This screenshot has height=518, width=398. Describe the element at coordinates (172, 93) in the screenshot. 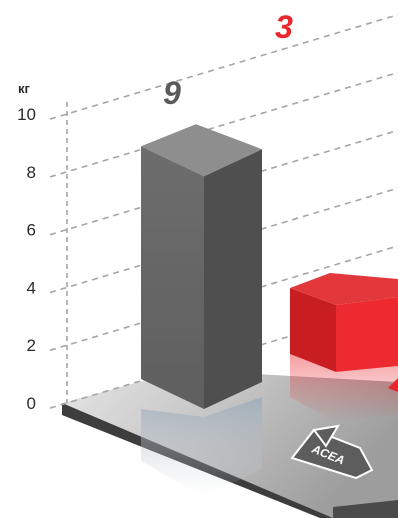

I see `bar-value-label: 9` at that location.